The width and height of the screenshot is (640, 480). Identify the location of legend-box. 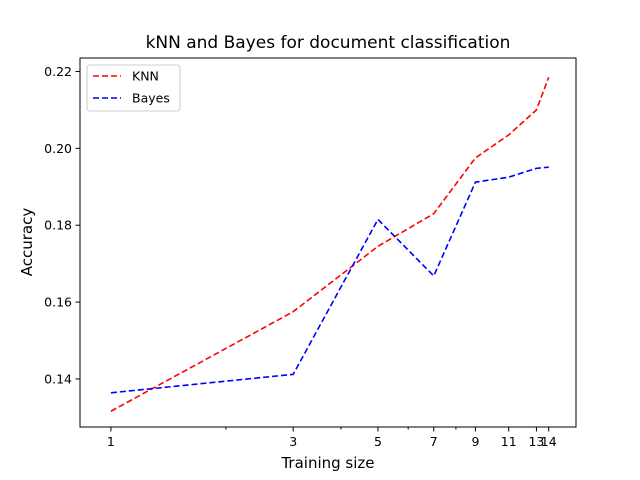
(133, 88).